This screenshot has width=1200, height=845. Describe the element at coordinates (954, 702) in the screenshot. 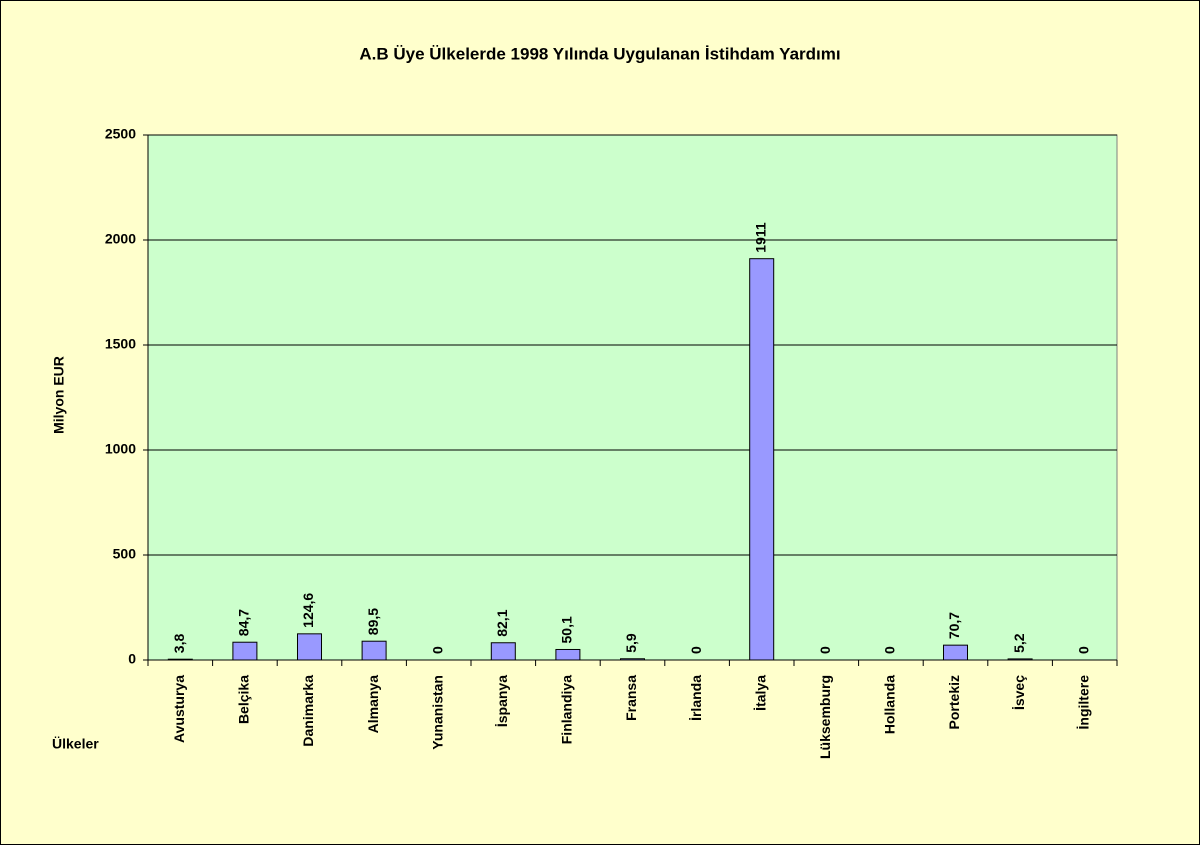

I see `x-tick-label: Portekiz` at that location.